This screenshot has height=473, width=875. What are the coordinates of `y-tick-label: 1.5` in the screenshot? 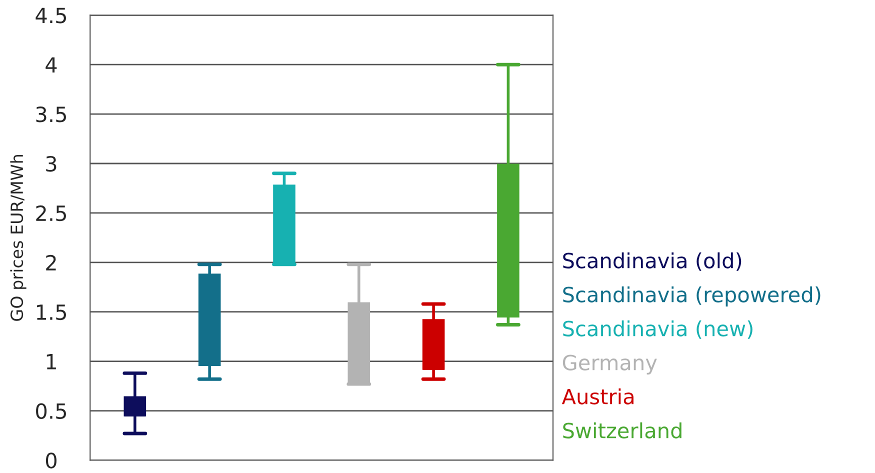 It's located at (51, 312).